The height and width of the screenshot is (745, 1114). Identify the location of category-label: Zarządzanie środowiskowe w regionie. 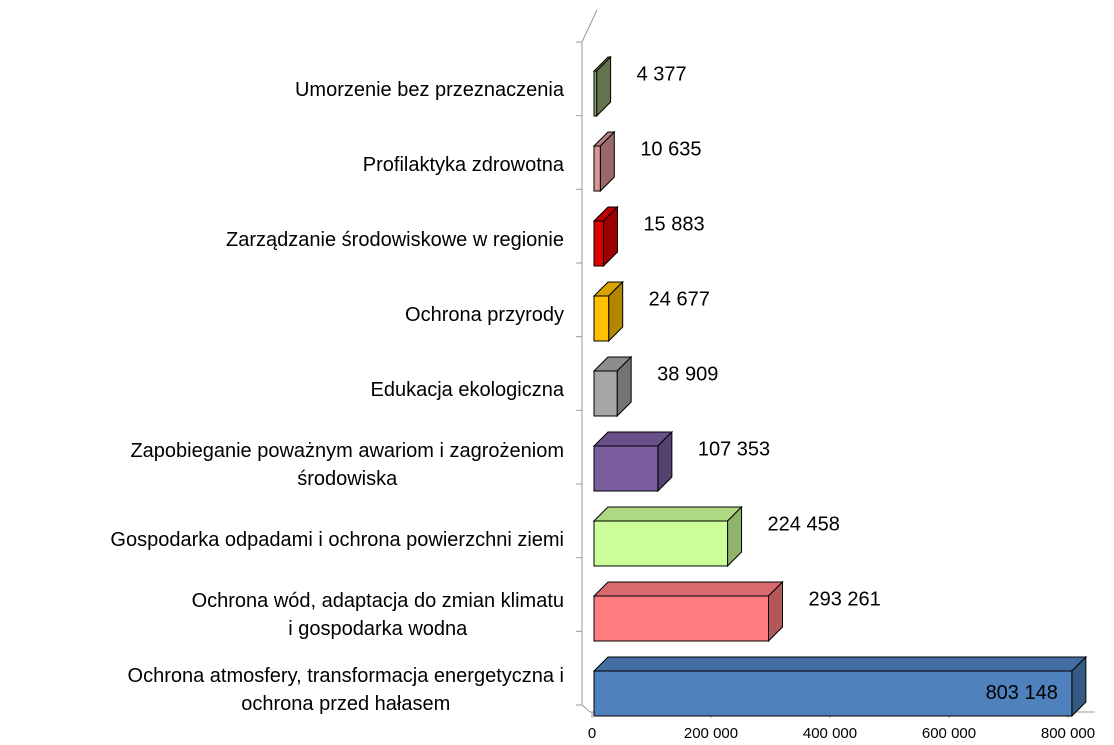
(395, 239).